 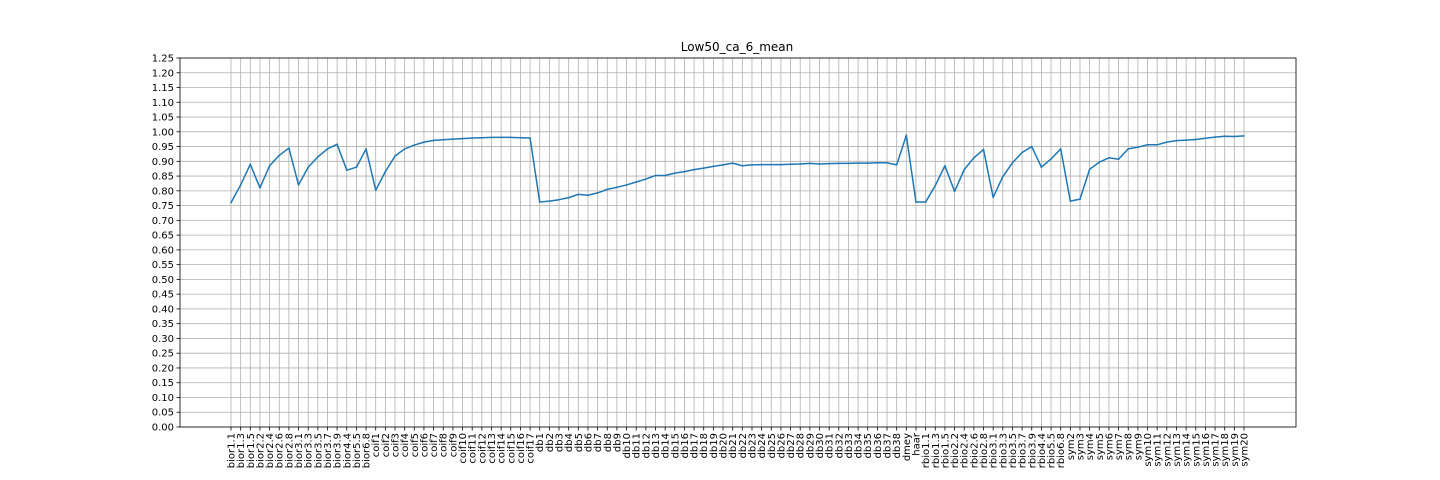 I want to click on x-tick-label: db3, so click(x=560, y=442).